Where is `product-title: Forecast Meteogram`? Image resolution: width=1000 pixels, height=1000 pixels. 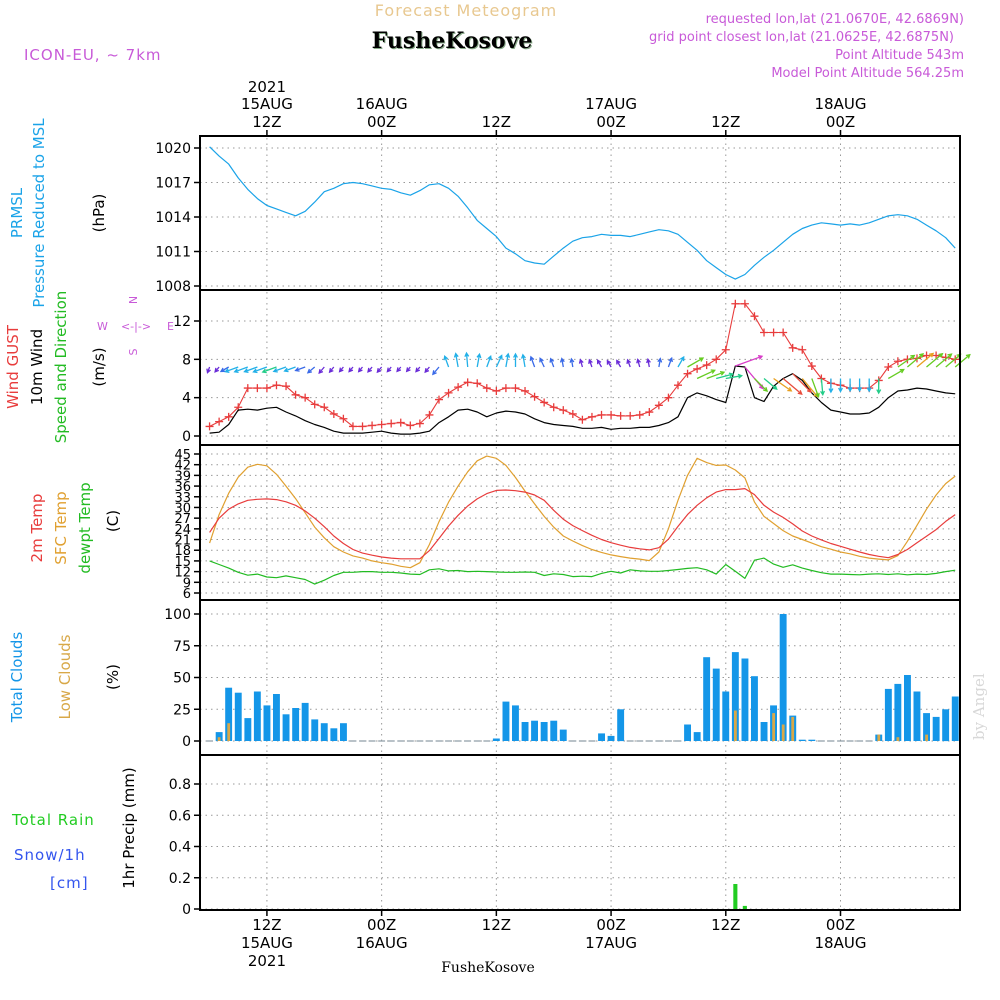
product-title: Forecast Meteogram is located at coordinates (466, 10).